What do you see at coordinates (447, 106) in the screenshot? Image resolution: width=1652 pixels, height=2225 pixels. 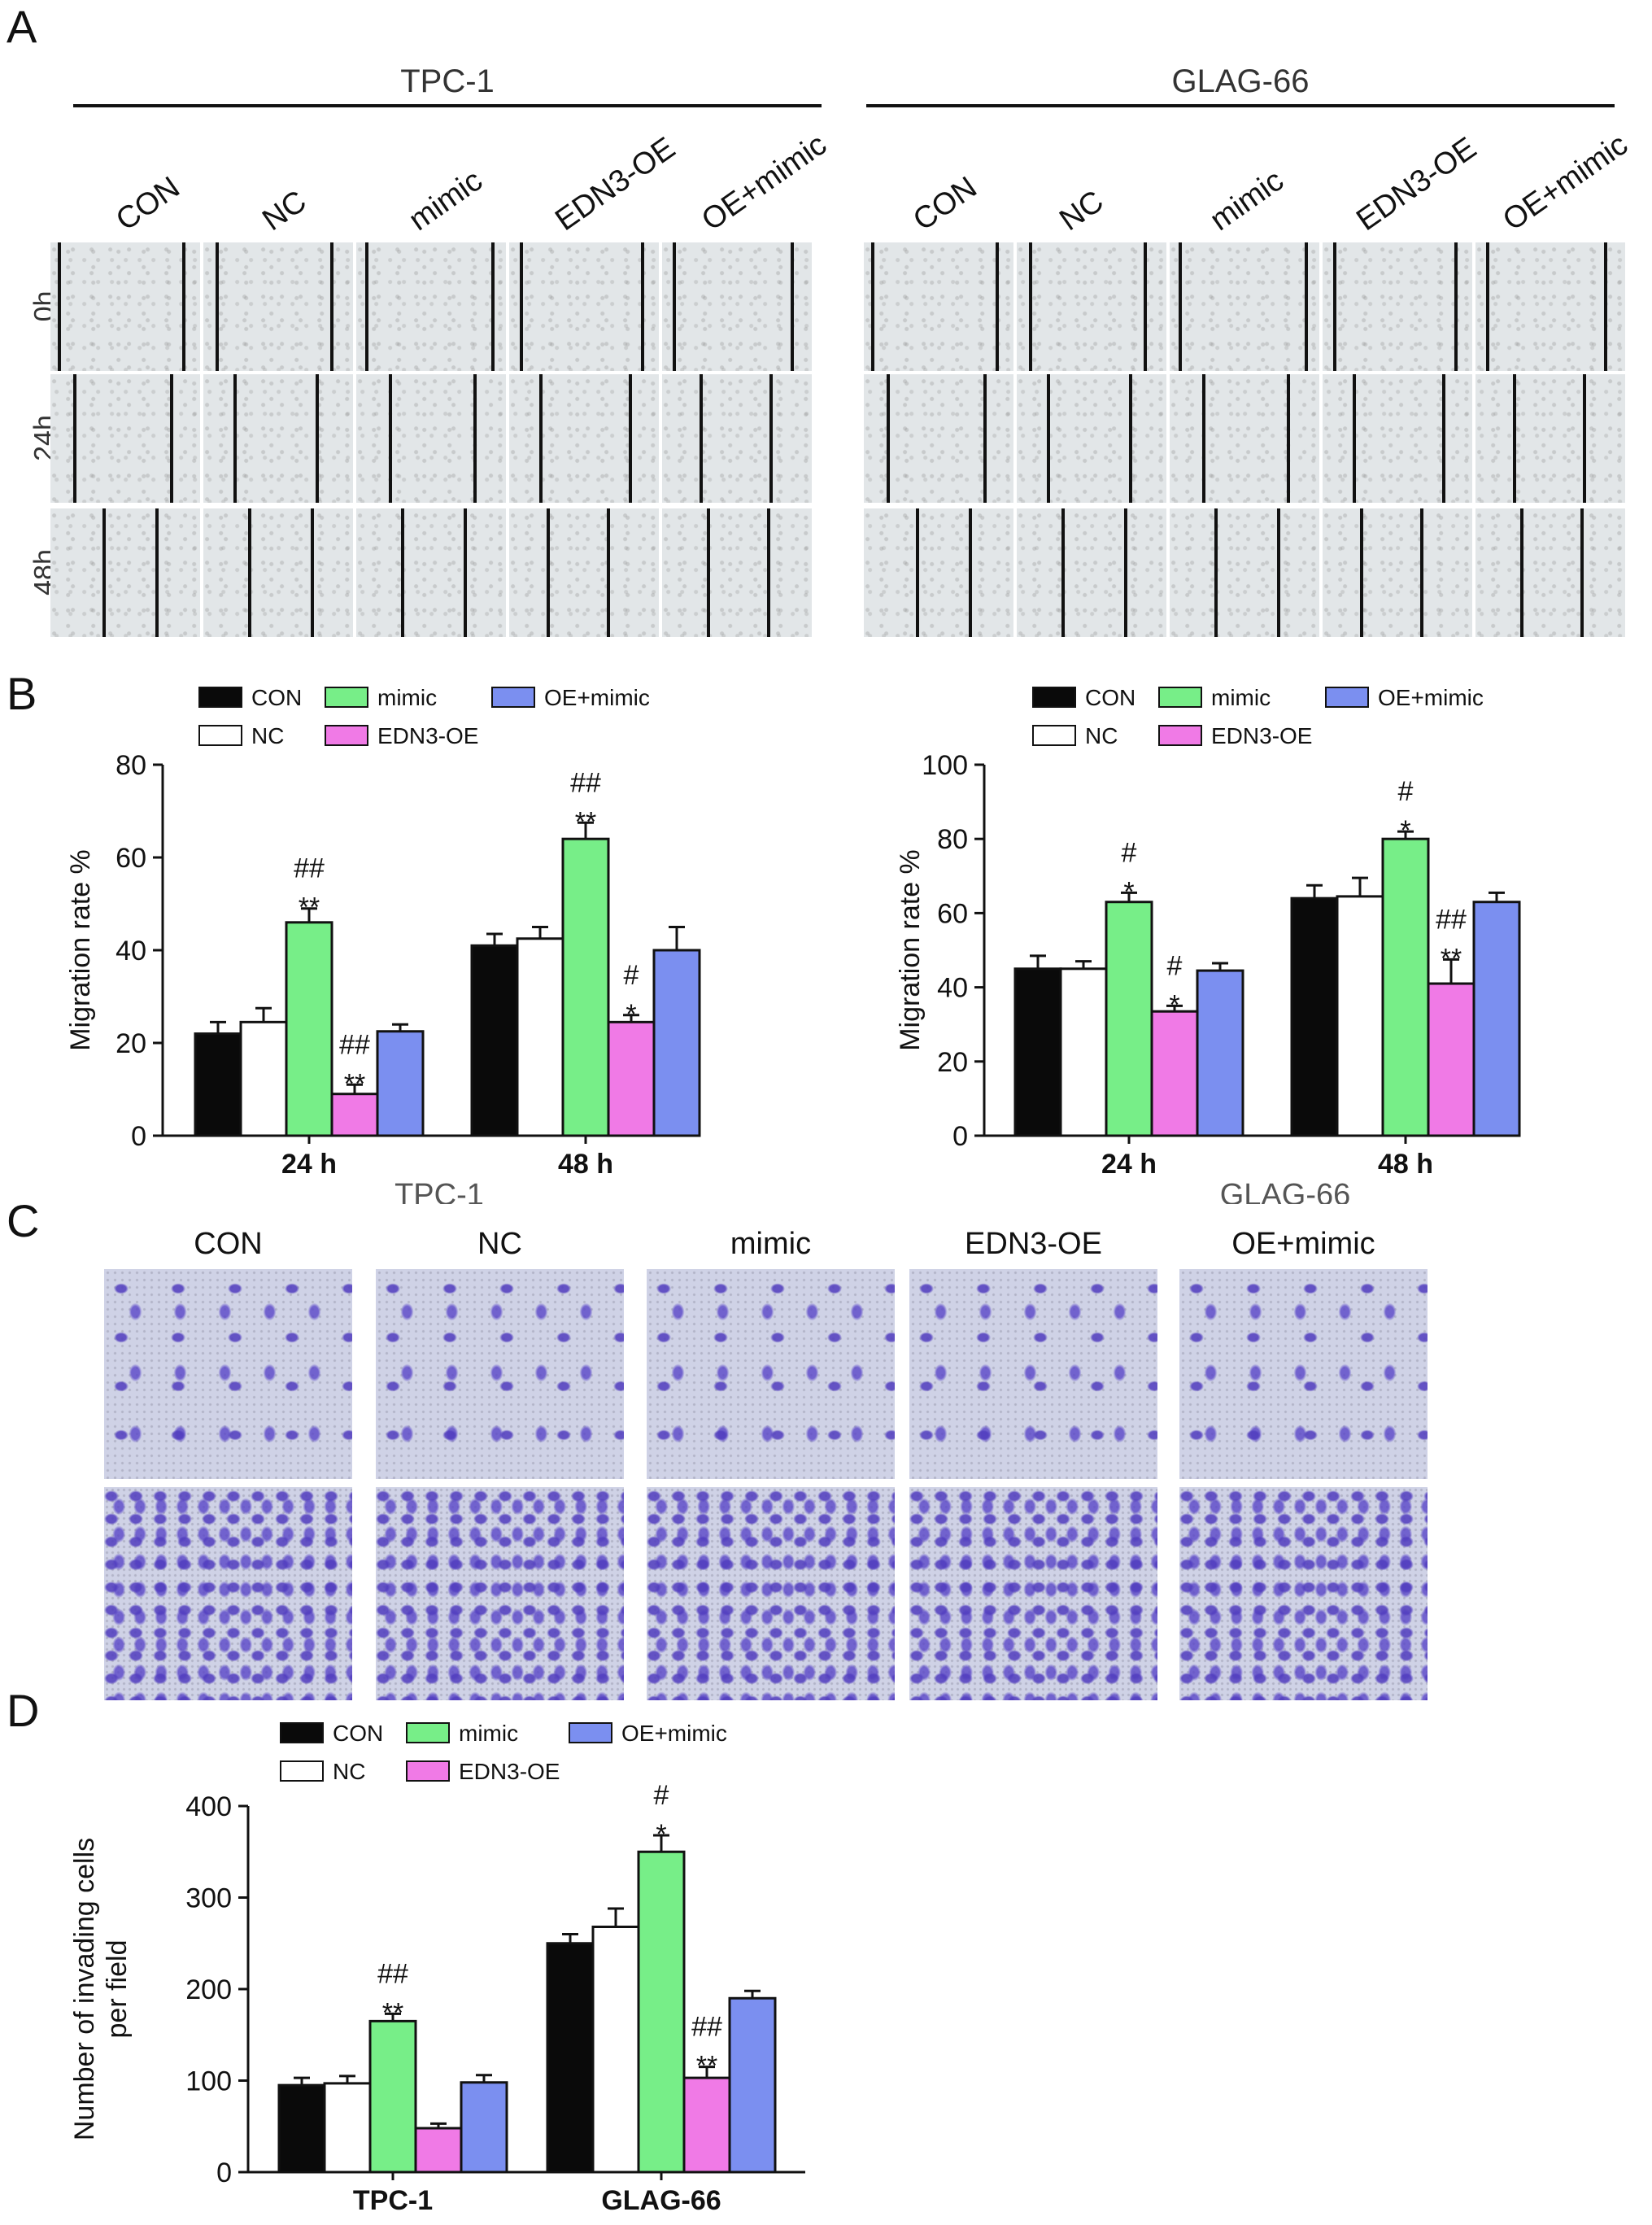 I see `group-underline-tpc1` at bounding box center [447, 106].